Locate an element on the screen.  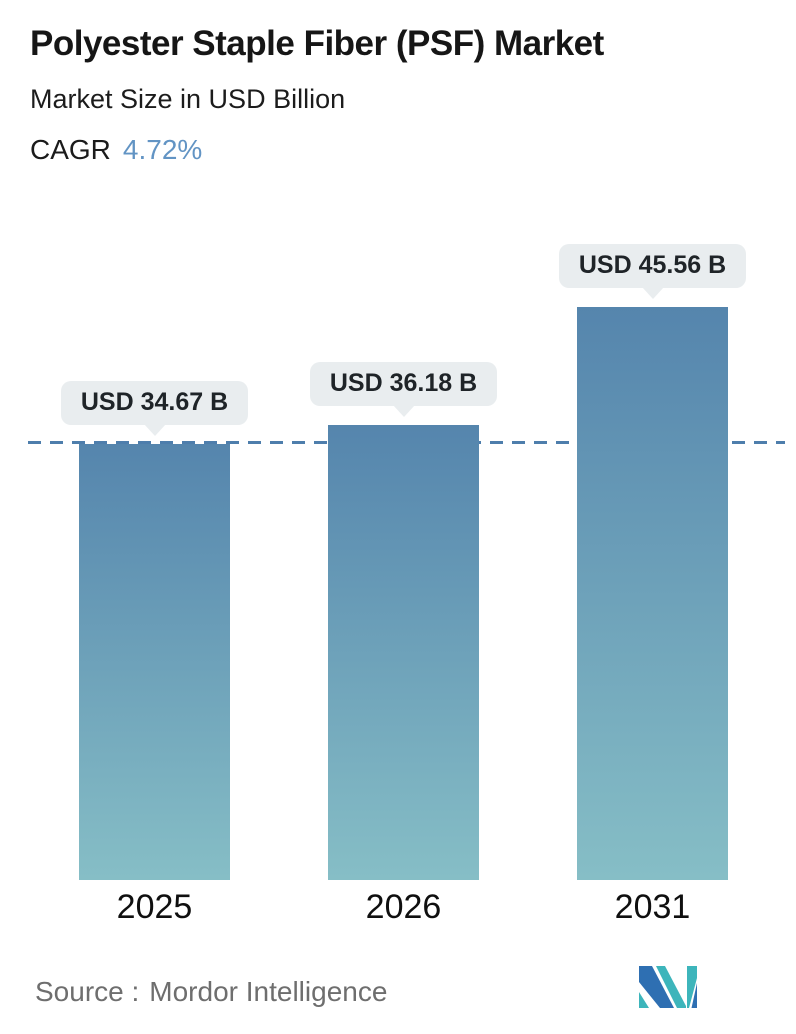
page-title: Polyester Staple Fiber (PSF) Market is located at coordinates (317, 43).